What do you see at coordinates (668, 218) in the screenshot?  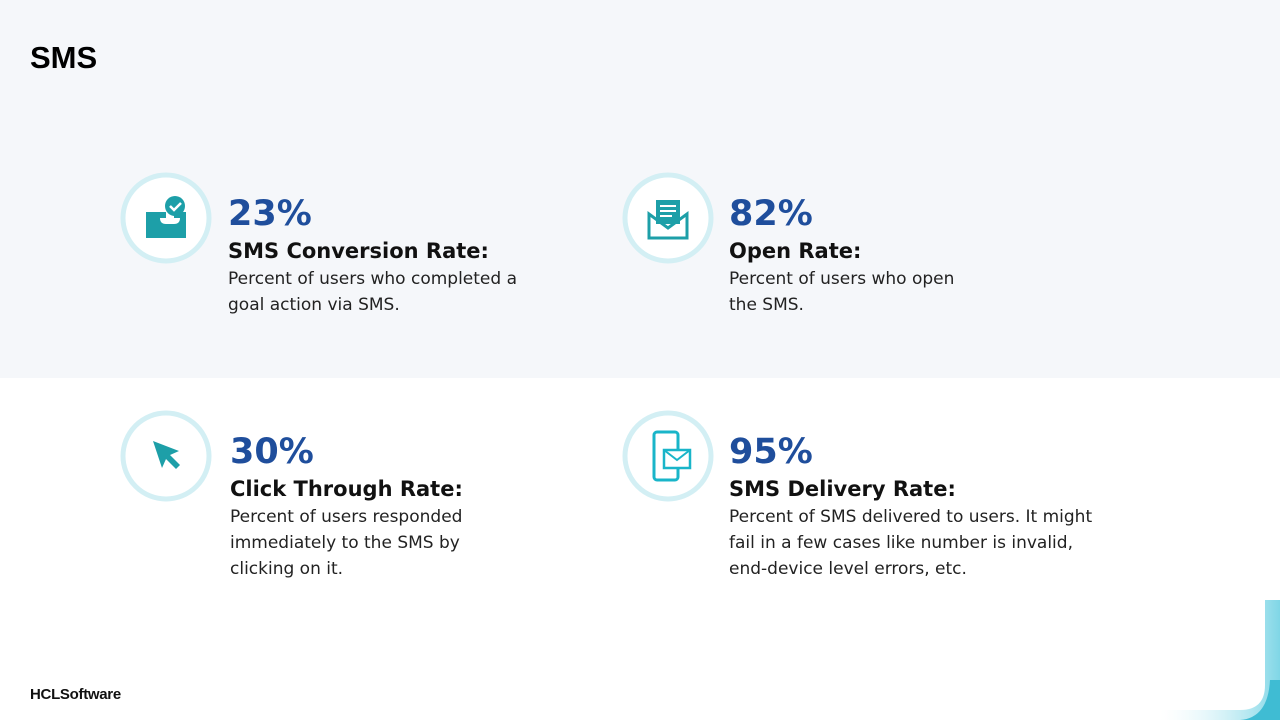 I see `envelope-icon` at bounding box center [668, 218].